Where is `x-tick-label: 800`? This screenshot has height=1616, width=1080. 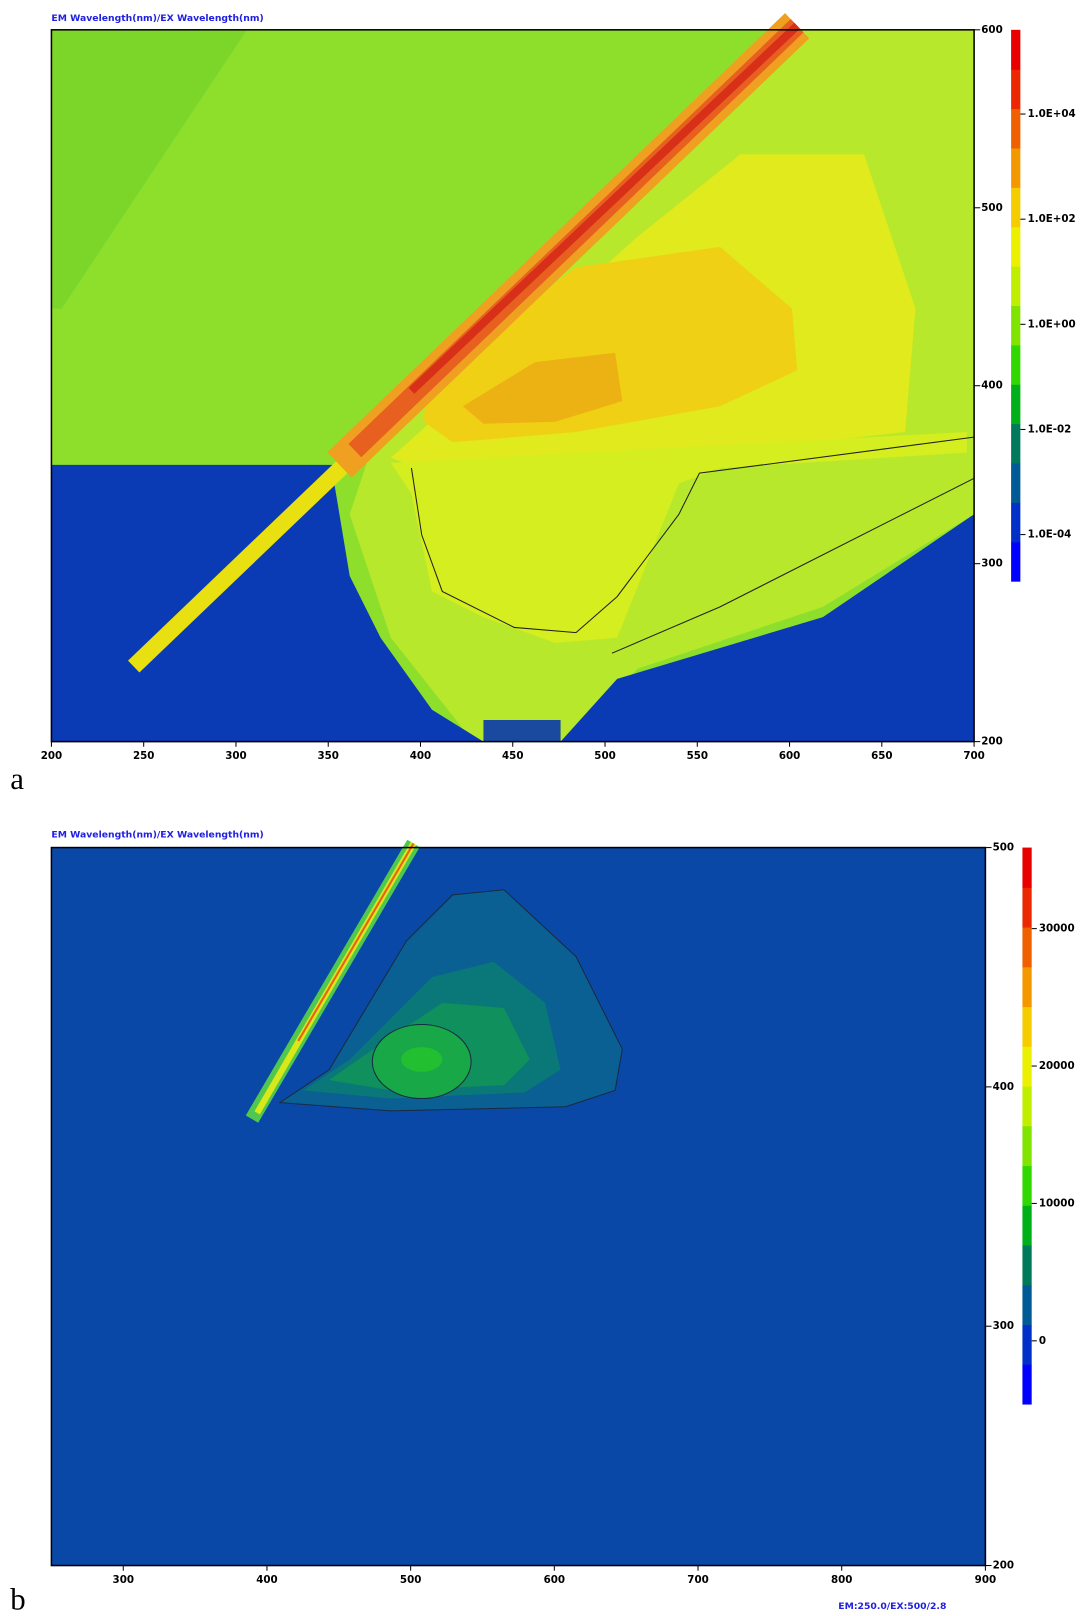 x-tick-label: 800 is located at coordinates (841, 1580).